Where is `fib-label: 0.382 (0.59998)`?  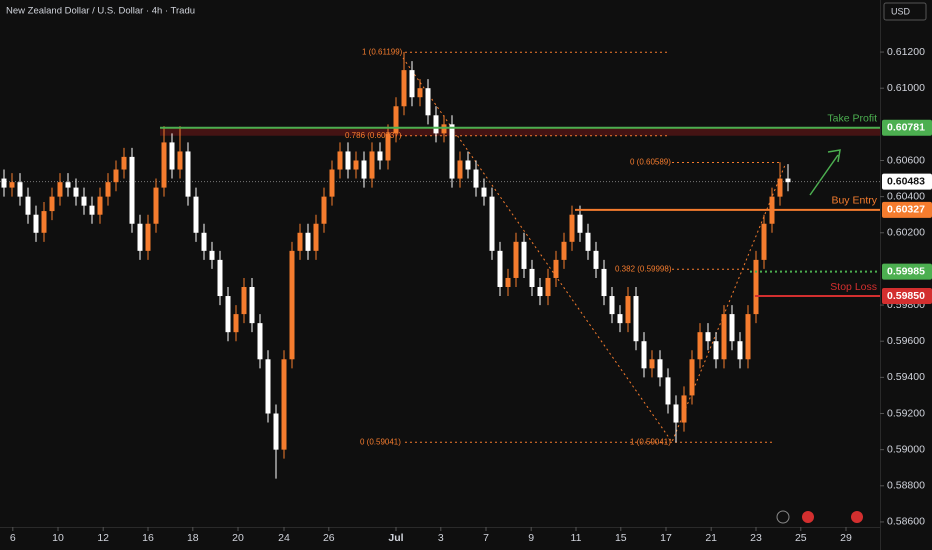
fib-label: 0.382 (0.59998) is located at coordinates (643, 268).